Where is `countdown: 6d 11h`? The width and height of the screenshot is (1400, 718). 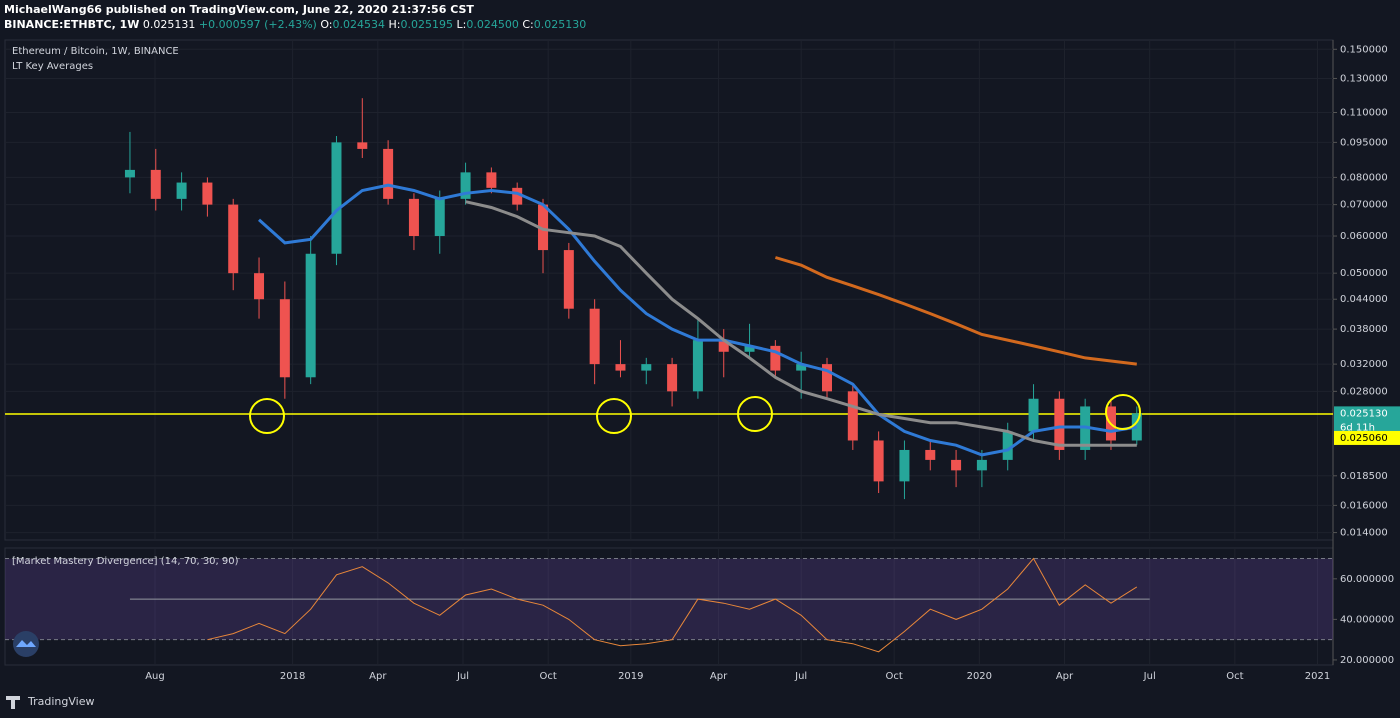 countdown: 6d 11h is located at coordinates (1357, 427).